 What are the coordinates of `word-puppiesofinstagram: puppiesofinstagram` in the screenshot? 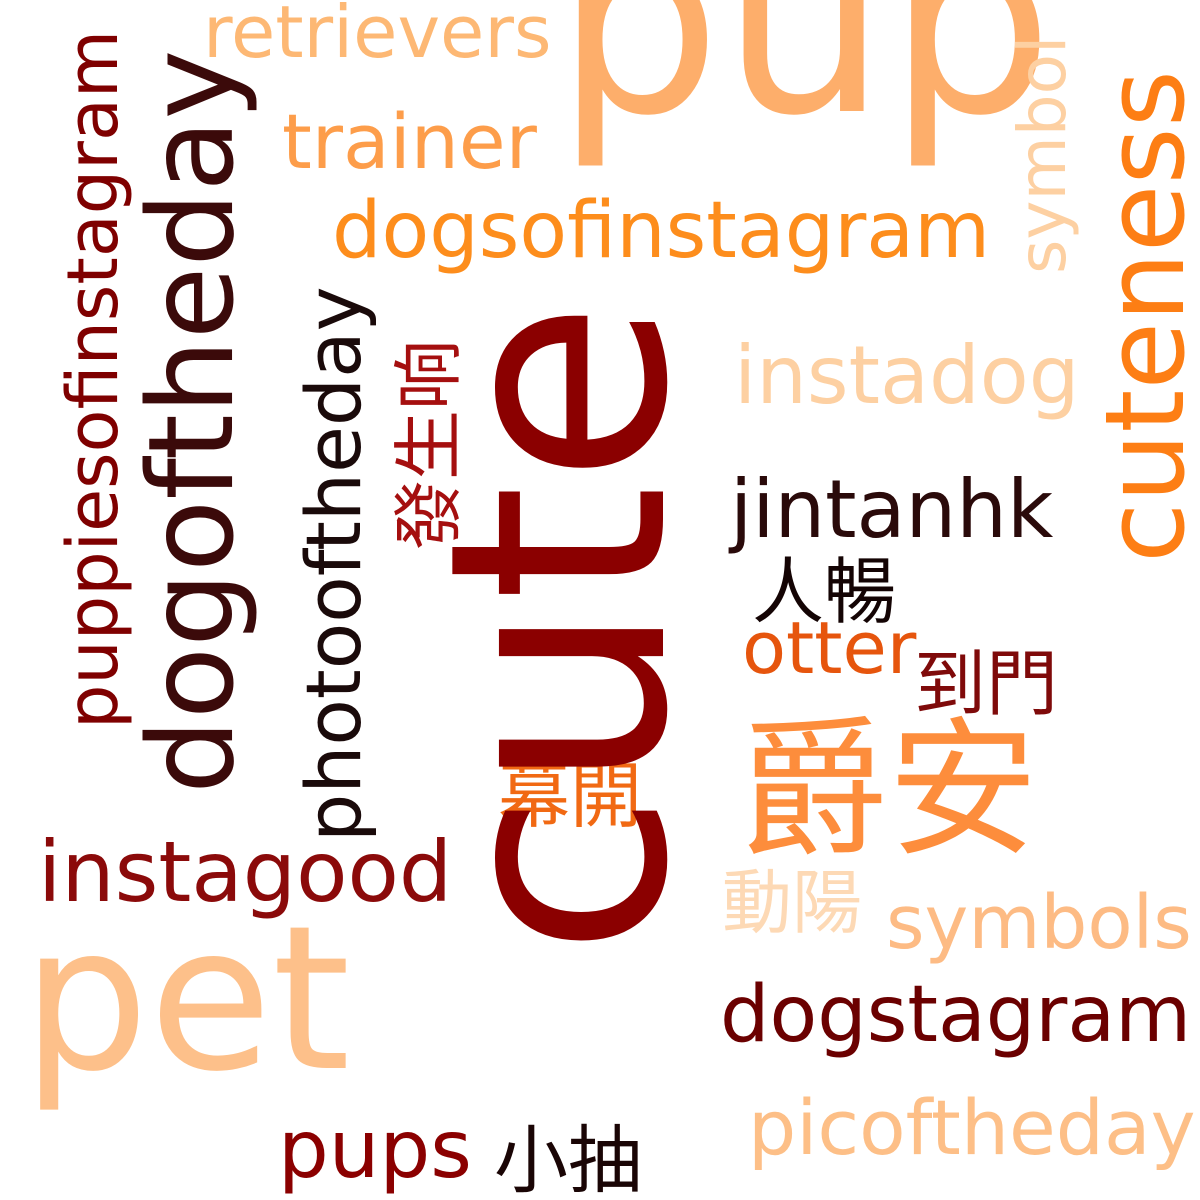 It's located at (93, 379).